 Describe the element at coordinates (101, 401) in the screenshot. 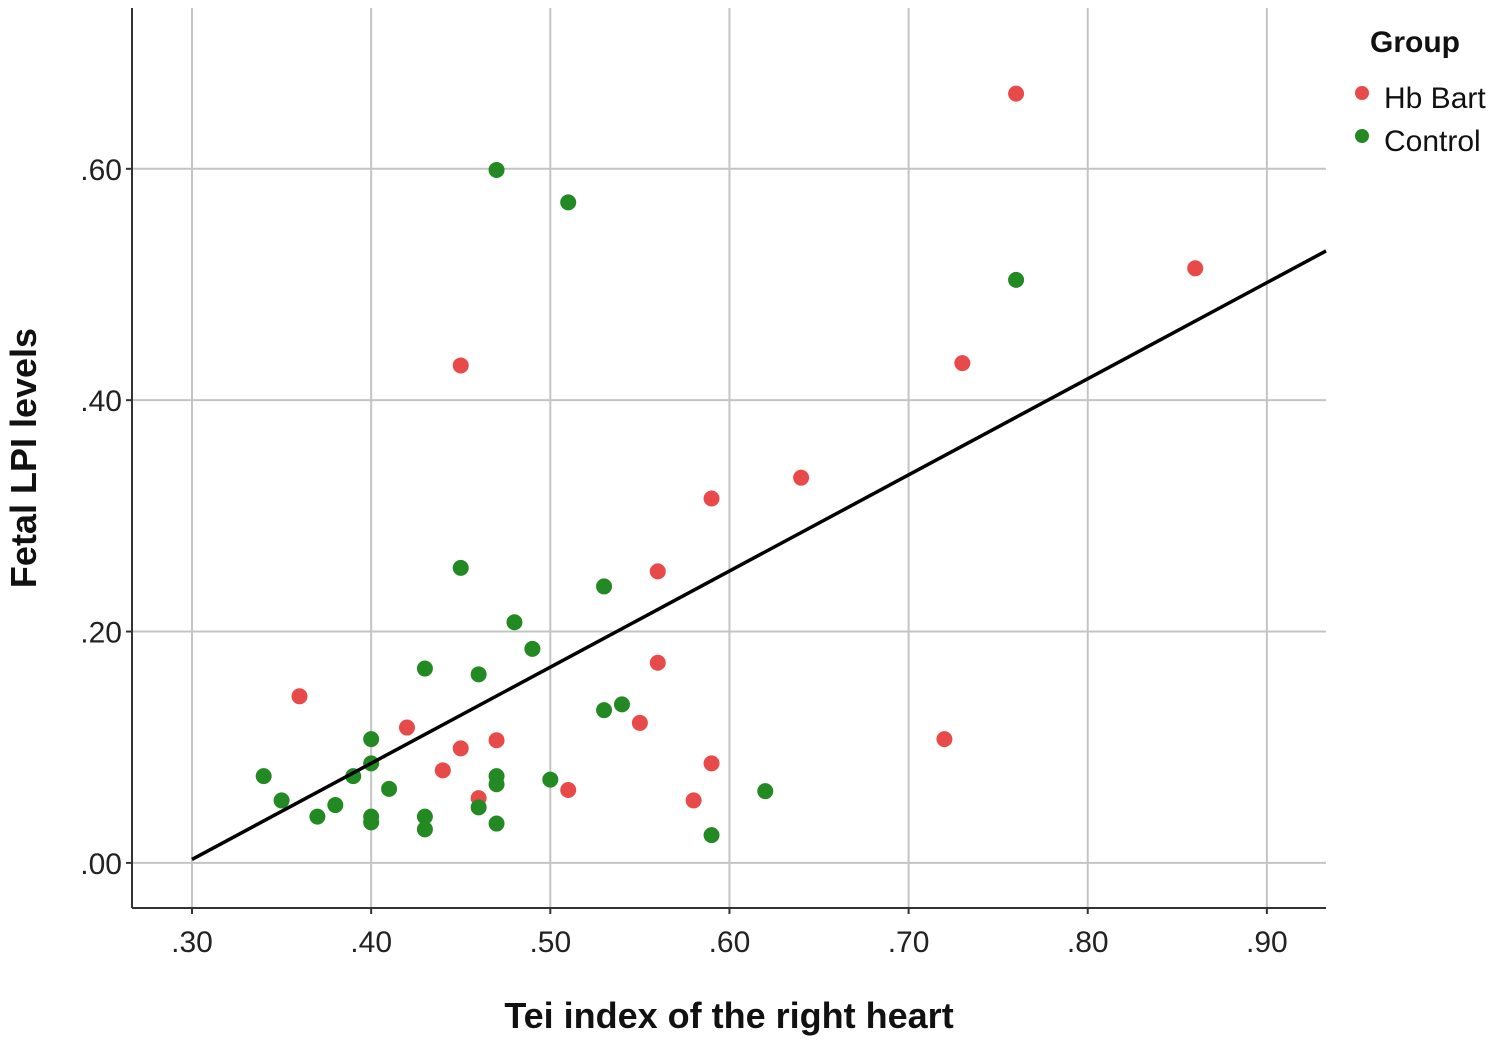

I see `y-tick-label: .40` at that location.